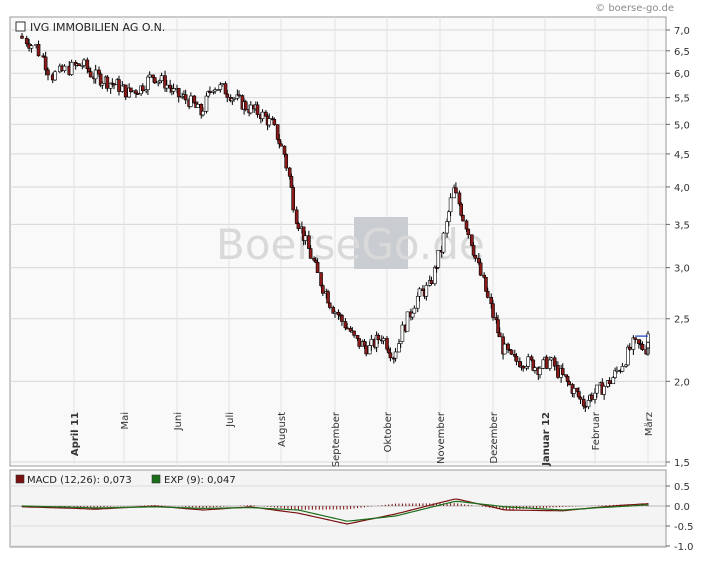 This screenshot has height=561, width=720. Describe the element at coordinates (682, 320) in the screenshot. I see `price-tick-label: 2,5` at that location.